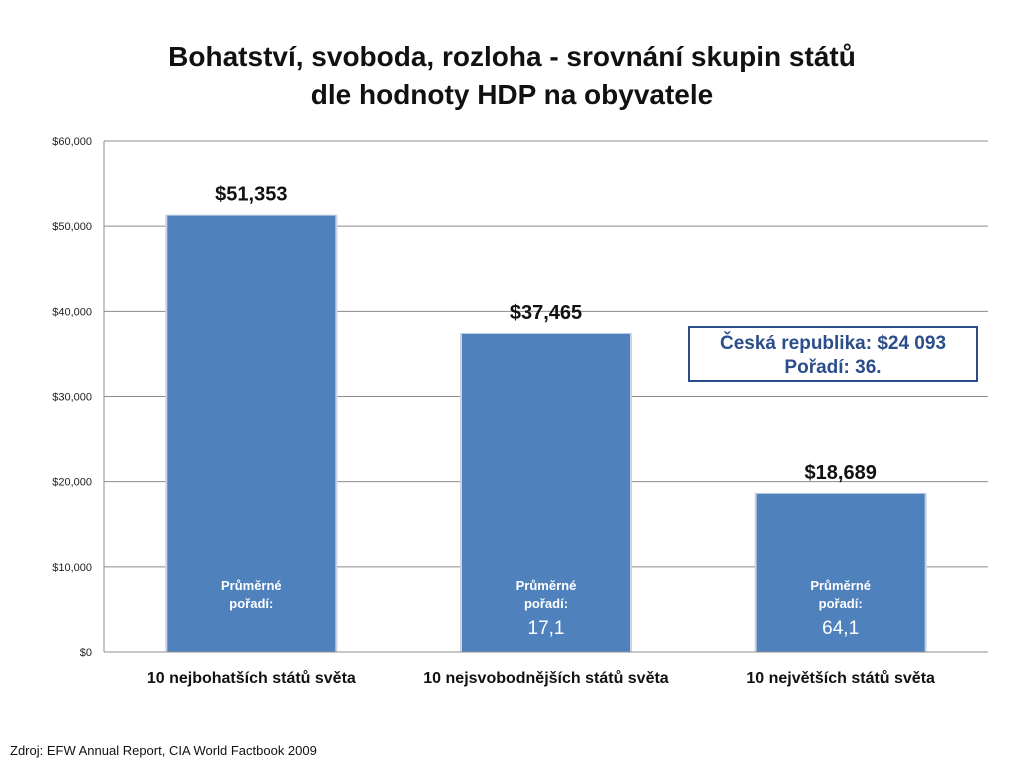  What do you see at coordinates (841, 473) in the screenshot?
I see `bar-value-label: $18,689` at bounding box center [841, 473].